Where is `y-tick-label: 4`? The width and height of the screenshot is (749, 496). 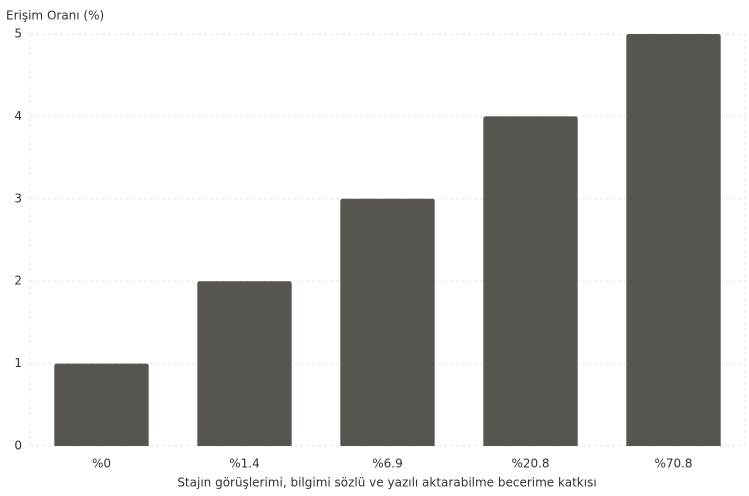
y-tick-label: 4 is located at coordinates (18, 116).